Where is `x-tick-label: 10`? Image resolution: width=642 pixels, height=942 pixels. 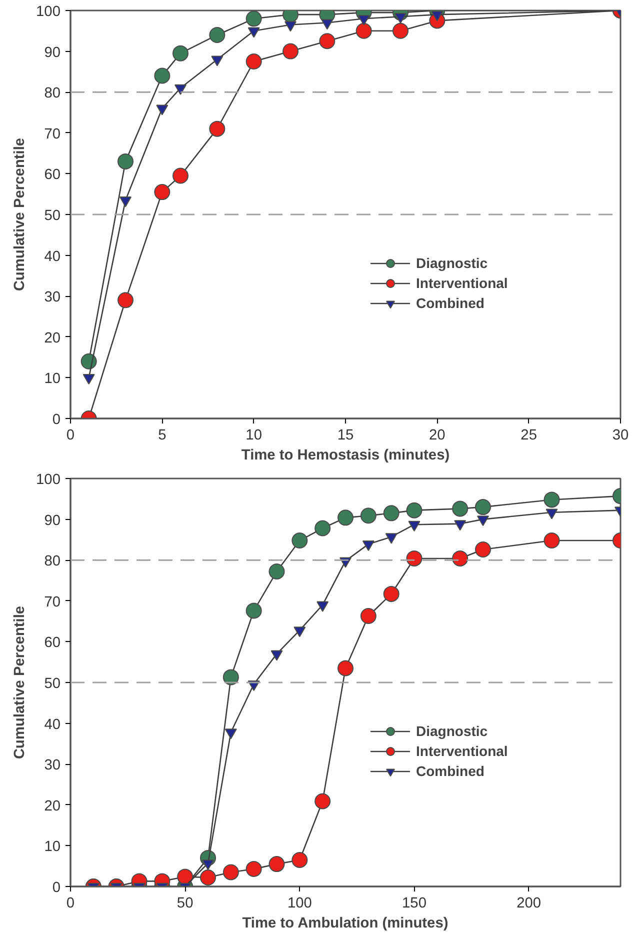
x-tick-label: 10 is located at coordinates (254, 436).